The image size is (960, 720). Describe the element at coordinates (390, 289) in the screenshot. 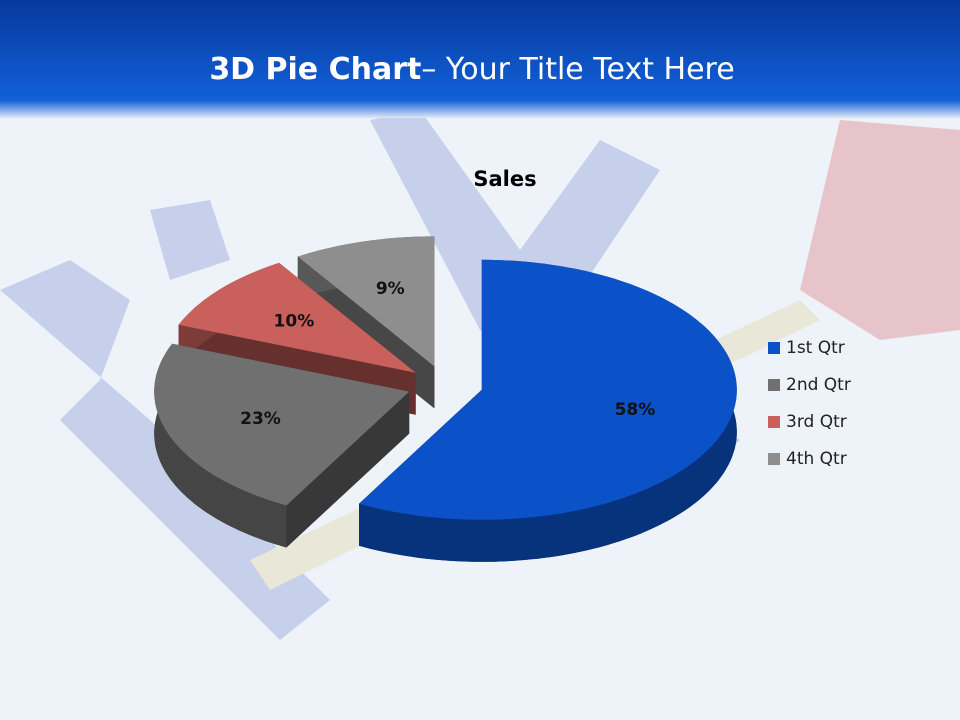

I see `data-label: 9%` at that location.